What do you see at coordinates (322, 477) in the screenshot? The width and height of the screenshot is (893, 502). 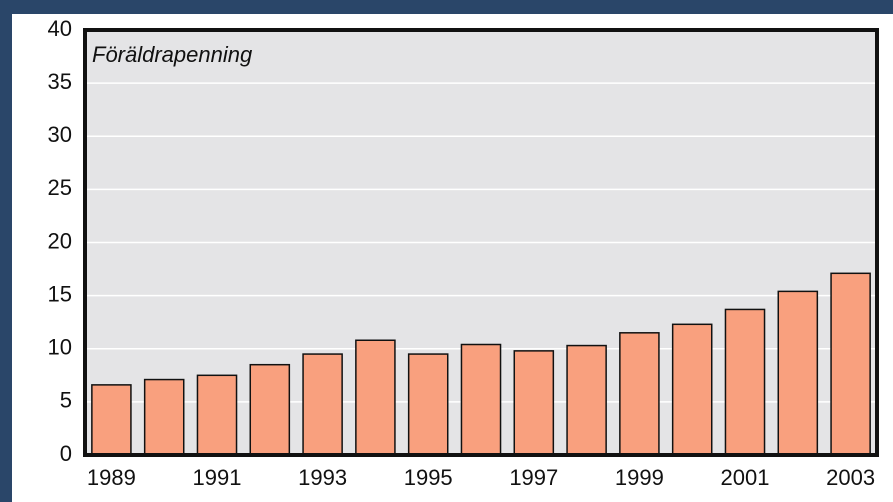 I see `x-tick-label: 1993` at bounding box center [322, 477].